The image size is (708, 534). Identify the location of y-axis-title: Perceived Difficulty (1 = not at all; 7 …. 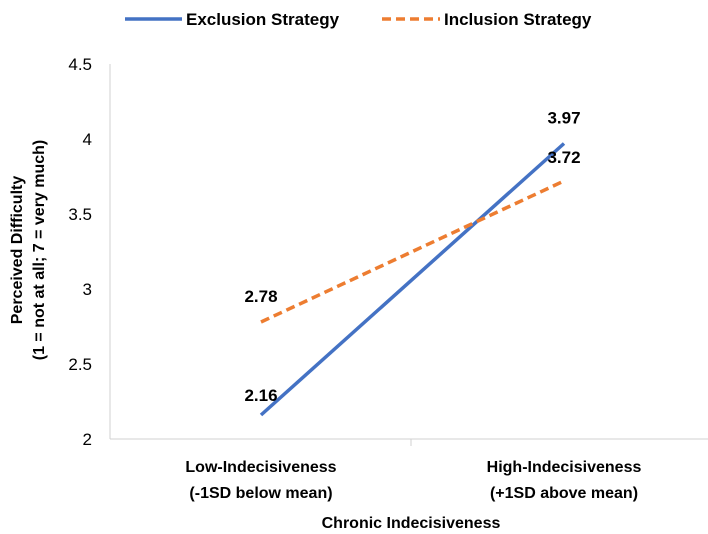
(28, 250).